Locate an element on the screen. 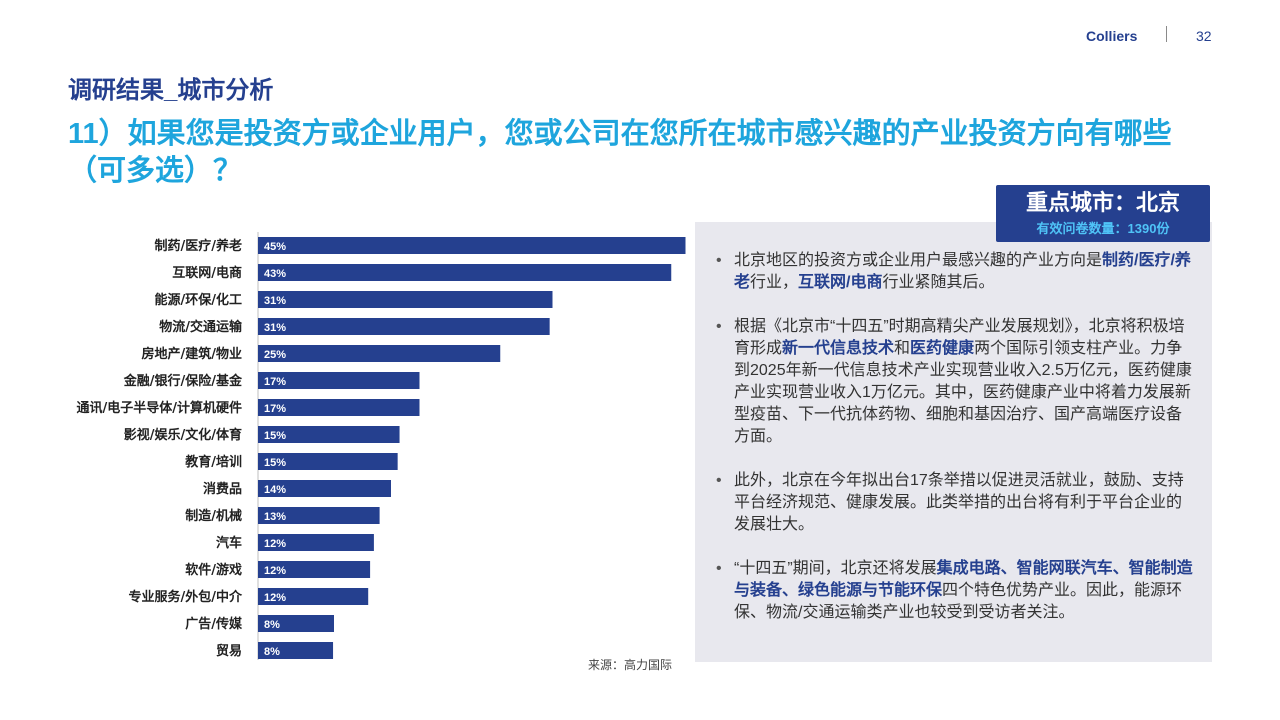 The image size is (1280, 720). bullet-text: 行业紧随其后。 is located at coordinates (938, 282).